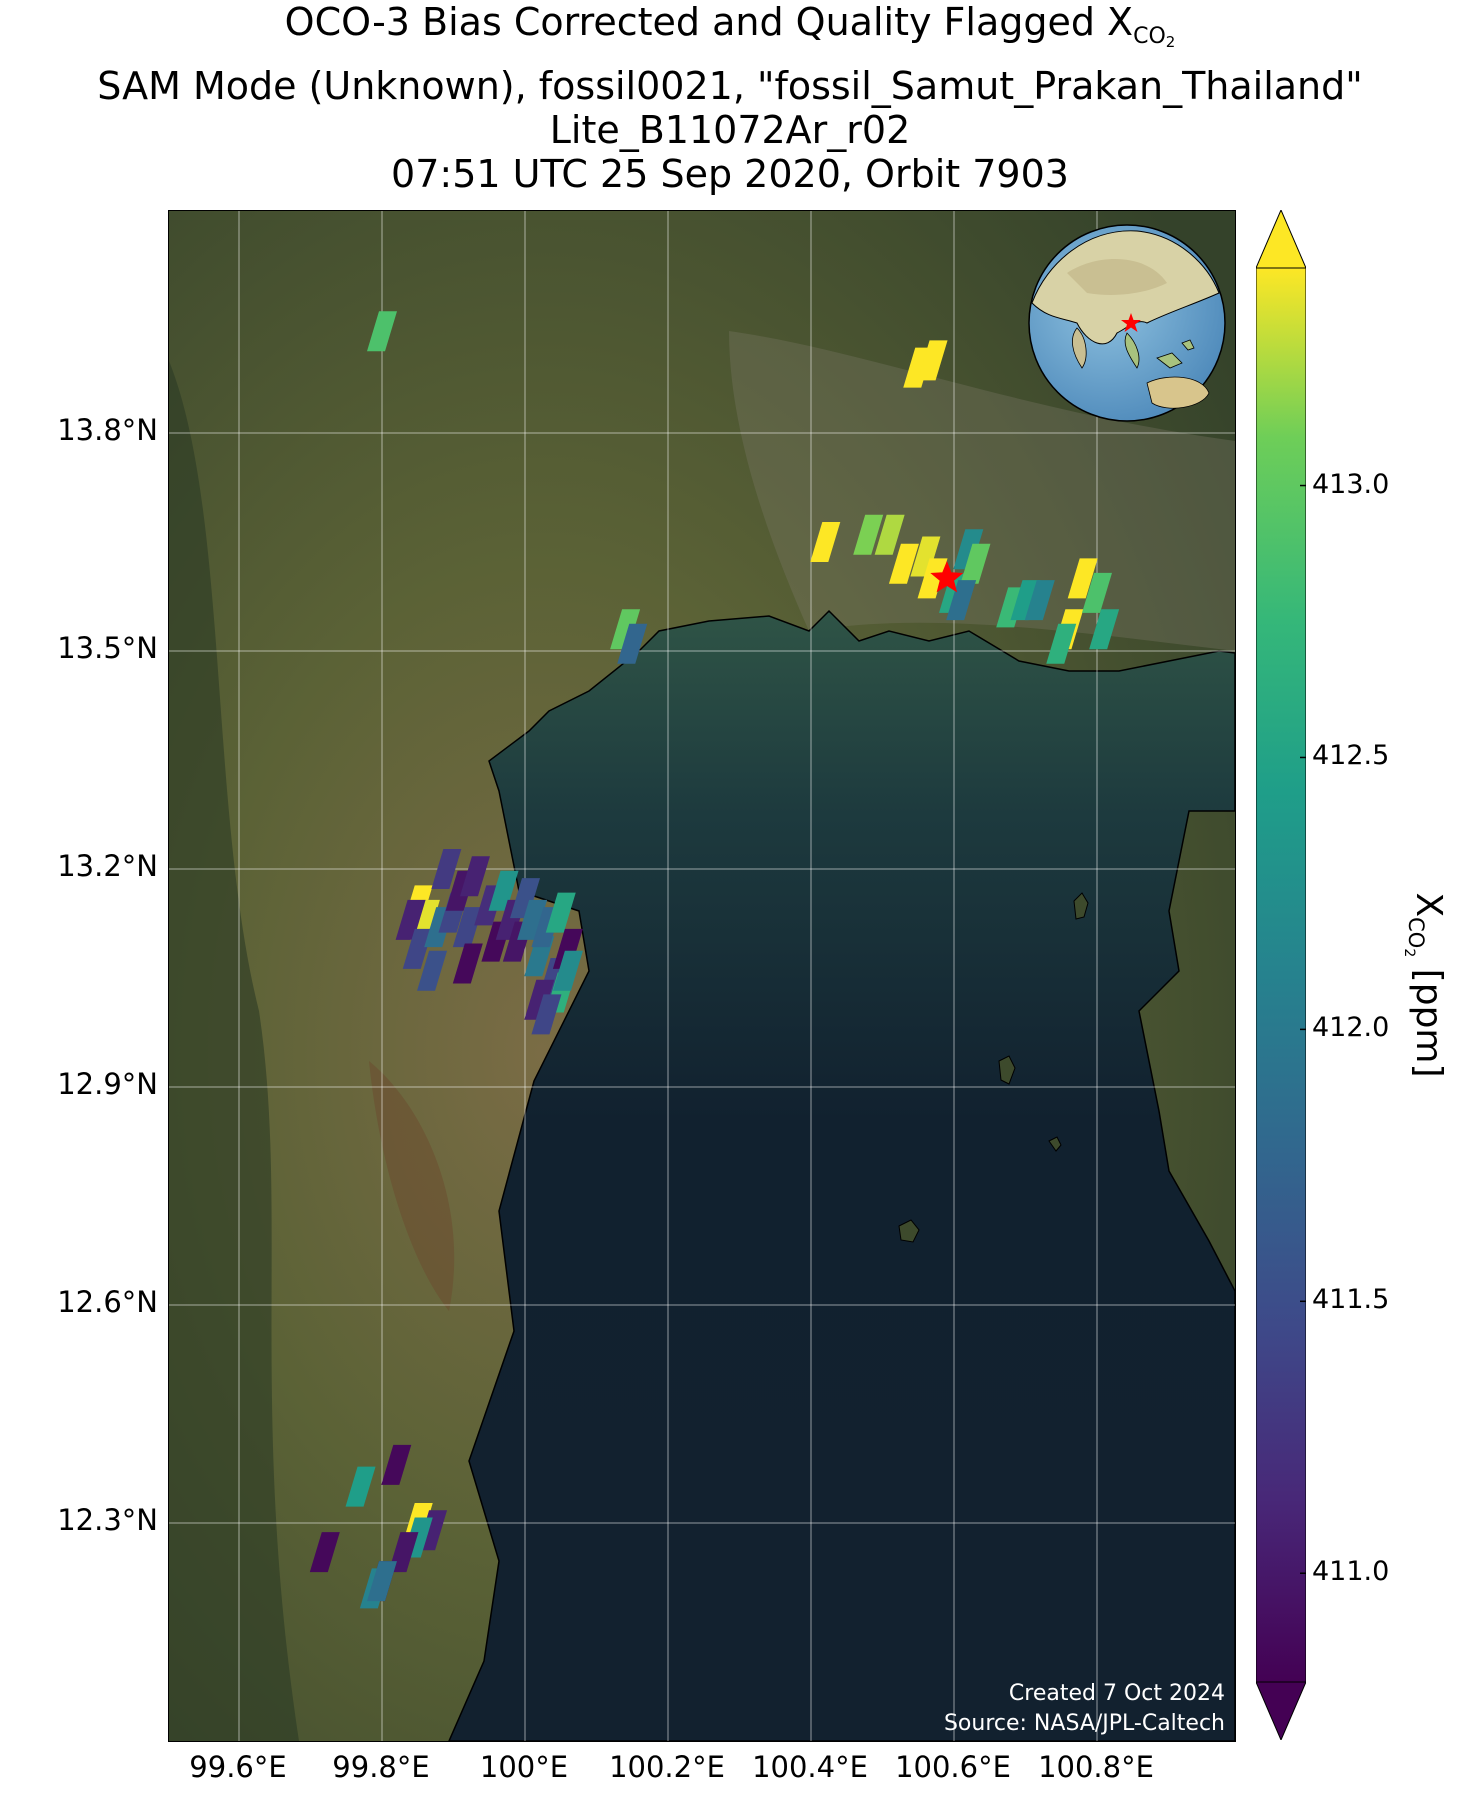  I want to click on lat-tick-label: 13.8°N, so click(107, 430).